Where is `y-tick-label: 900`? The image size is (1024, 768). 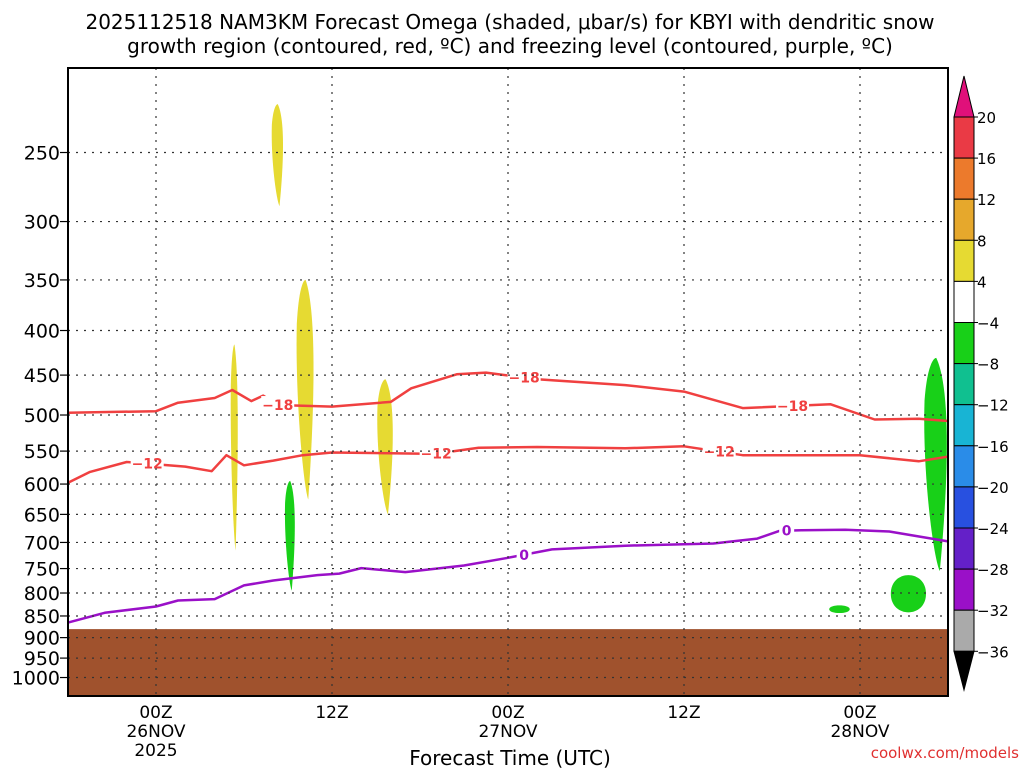 y-tick-label: 900 is located at coordinates (42, 639).